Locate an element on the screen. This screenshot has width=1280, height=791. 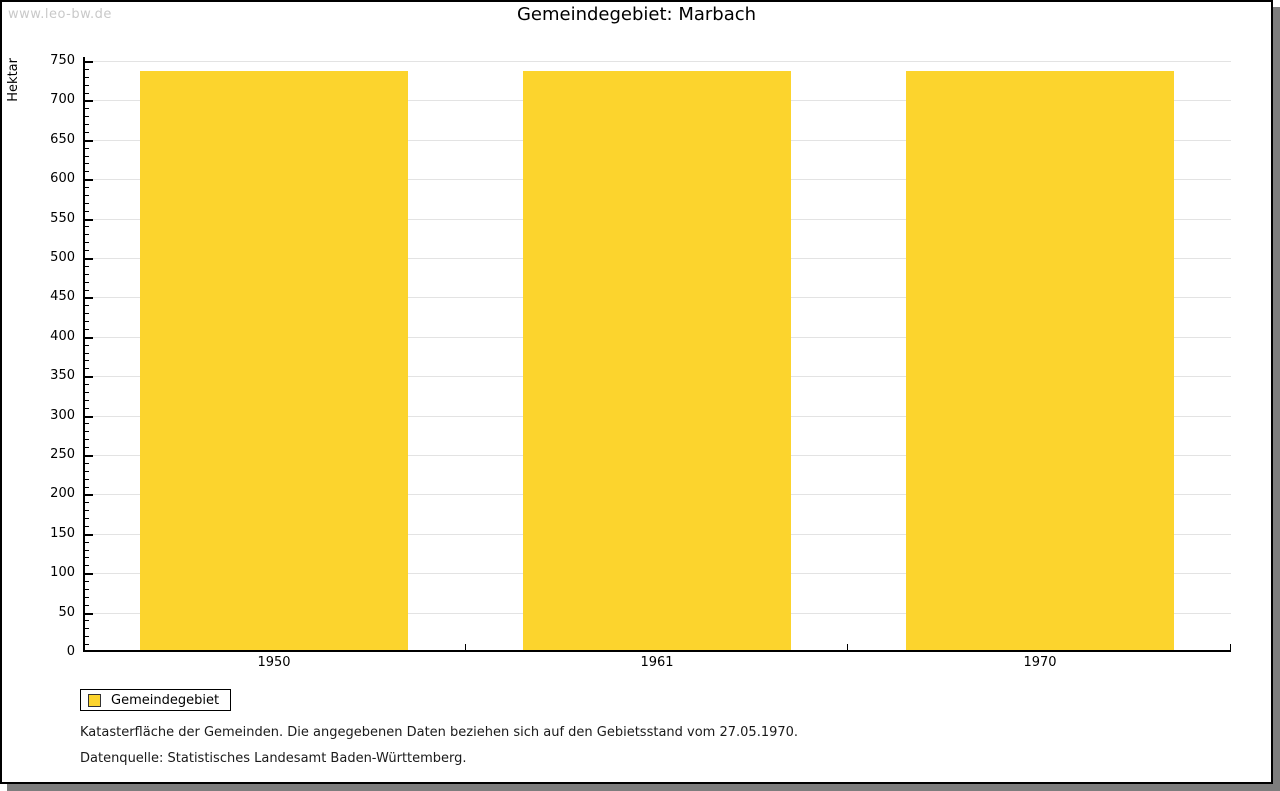
y-tick-label: 150 is located at coordinates (62, 533).